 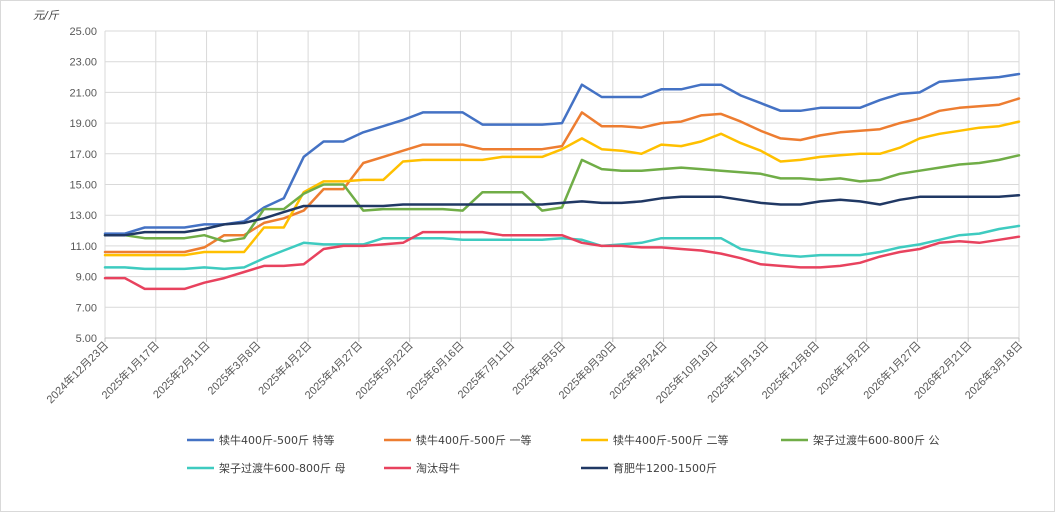 I want to click on y-tick-label: 5.00, so click(x=86, y=339).